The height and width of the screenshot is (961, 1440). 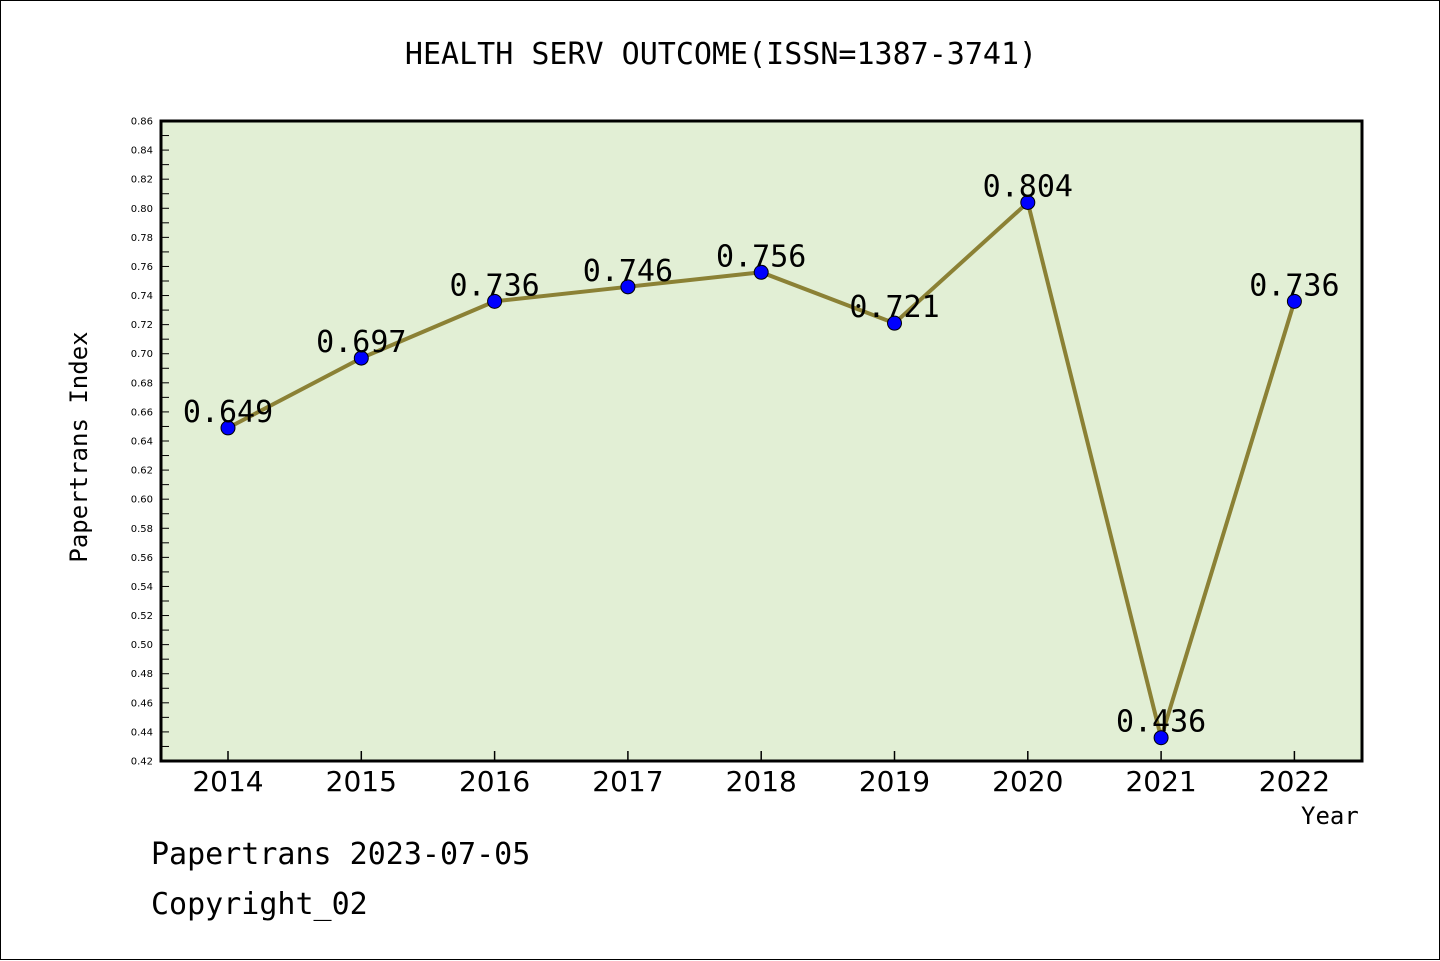 I want to click on y-tick-label: 0.68, so click(x=142, y=383).